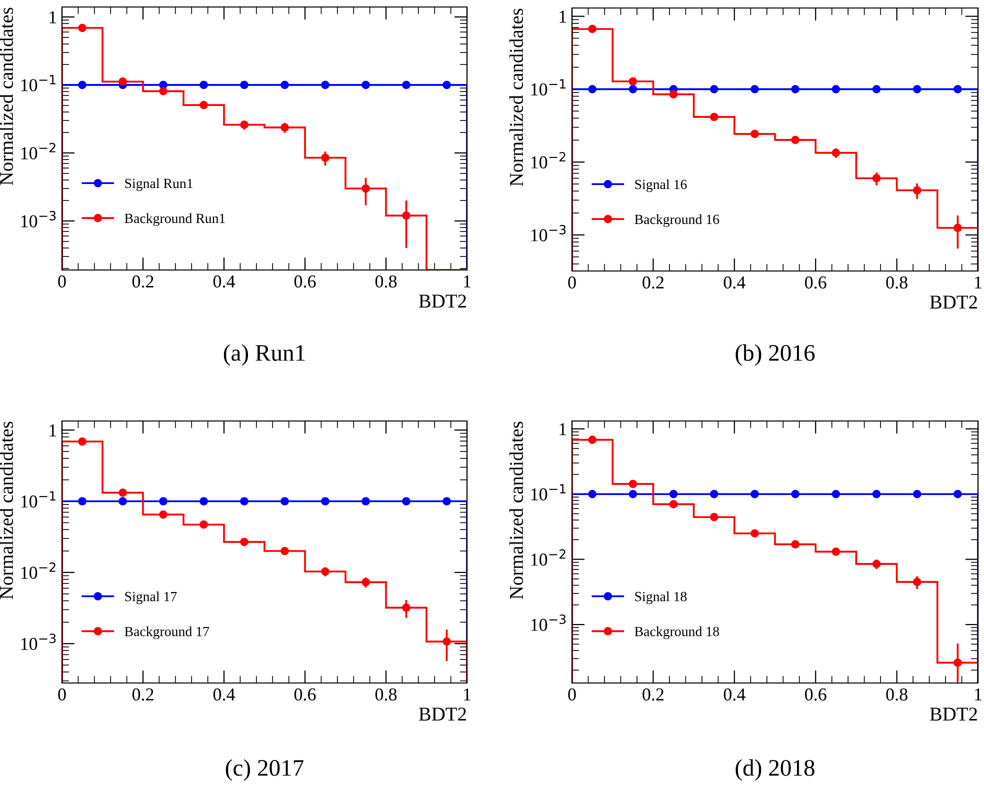 The width and height of the screenshot is (984, 788). What do you see at coordinates (167, 633) in the screenshot?
I see `legend-label: Background 17` at bounding box center [167, 633].